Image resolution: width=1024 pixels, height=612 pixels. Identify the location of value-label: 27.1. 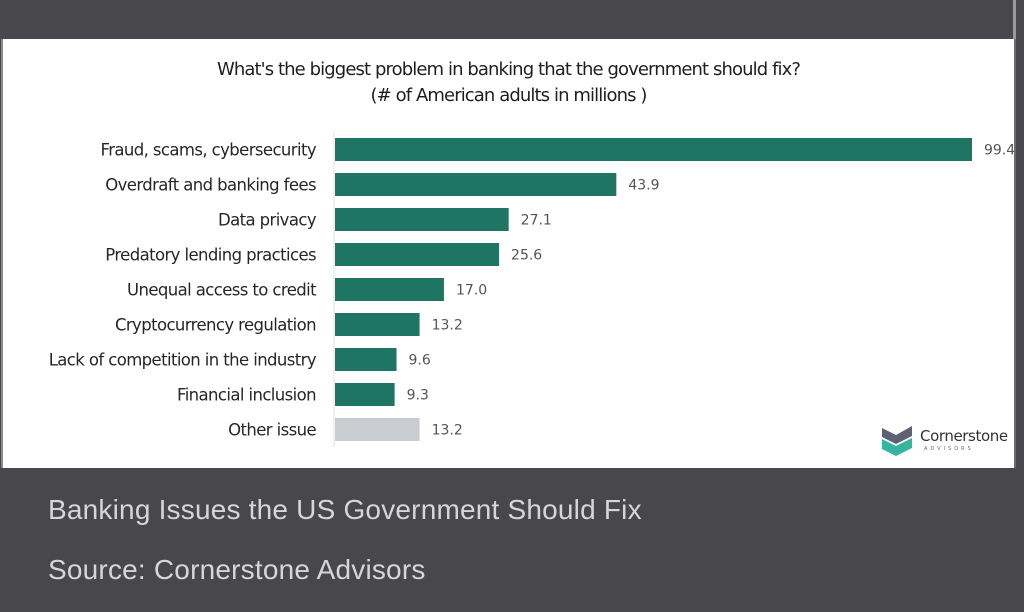
(536, 221).